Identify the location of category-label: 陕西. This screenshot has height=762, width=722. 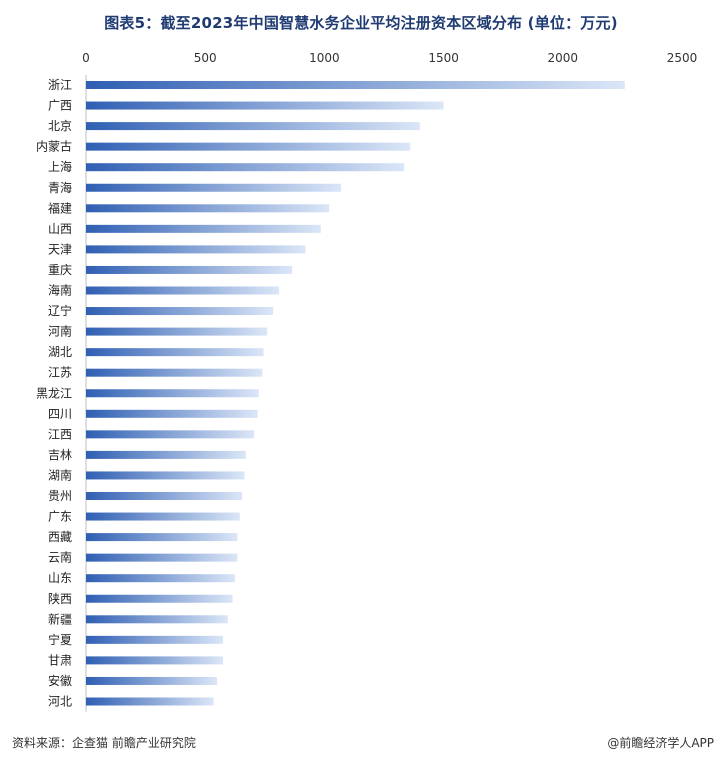
(60, 598).